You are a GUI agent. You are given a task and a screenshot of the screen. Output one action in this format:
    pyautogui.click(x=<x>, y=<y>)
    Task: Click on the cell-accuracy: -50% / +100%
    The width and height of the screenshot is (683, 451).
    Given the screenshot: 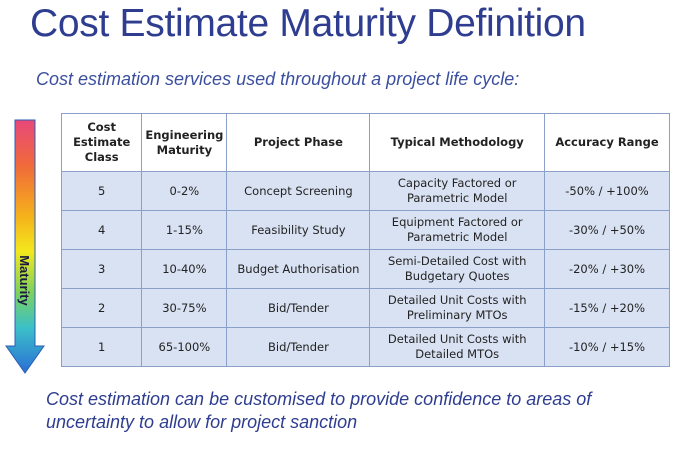 What is the action you would take?
    pyautogui.click(x=607, y=191)
    